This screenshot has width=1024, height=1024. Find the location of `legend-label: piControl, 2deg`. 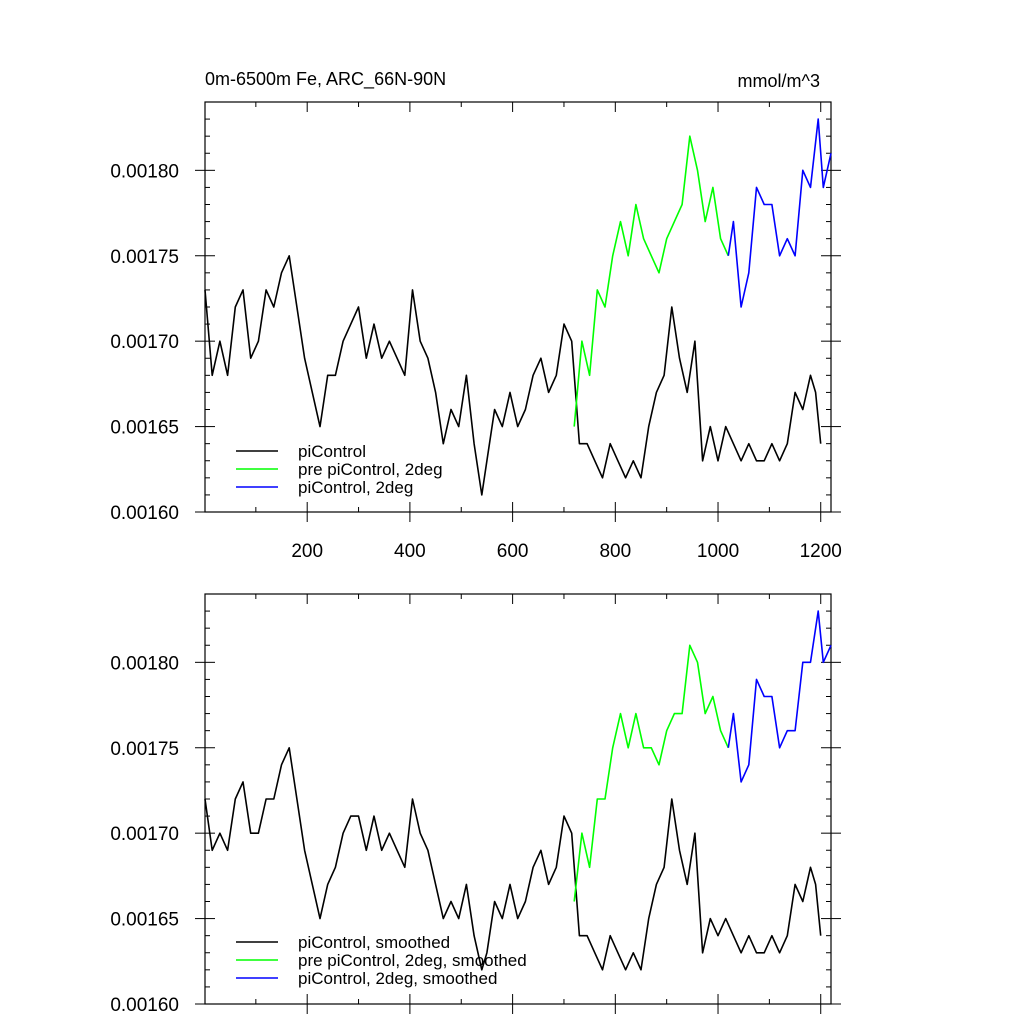

legend-label: piControl, 2deg is located at coordinates (355, 487).